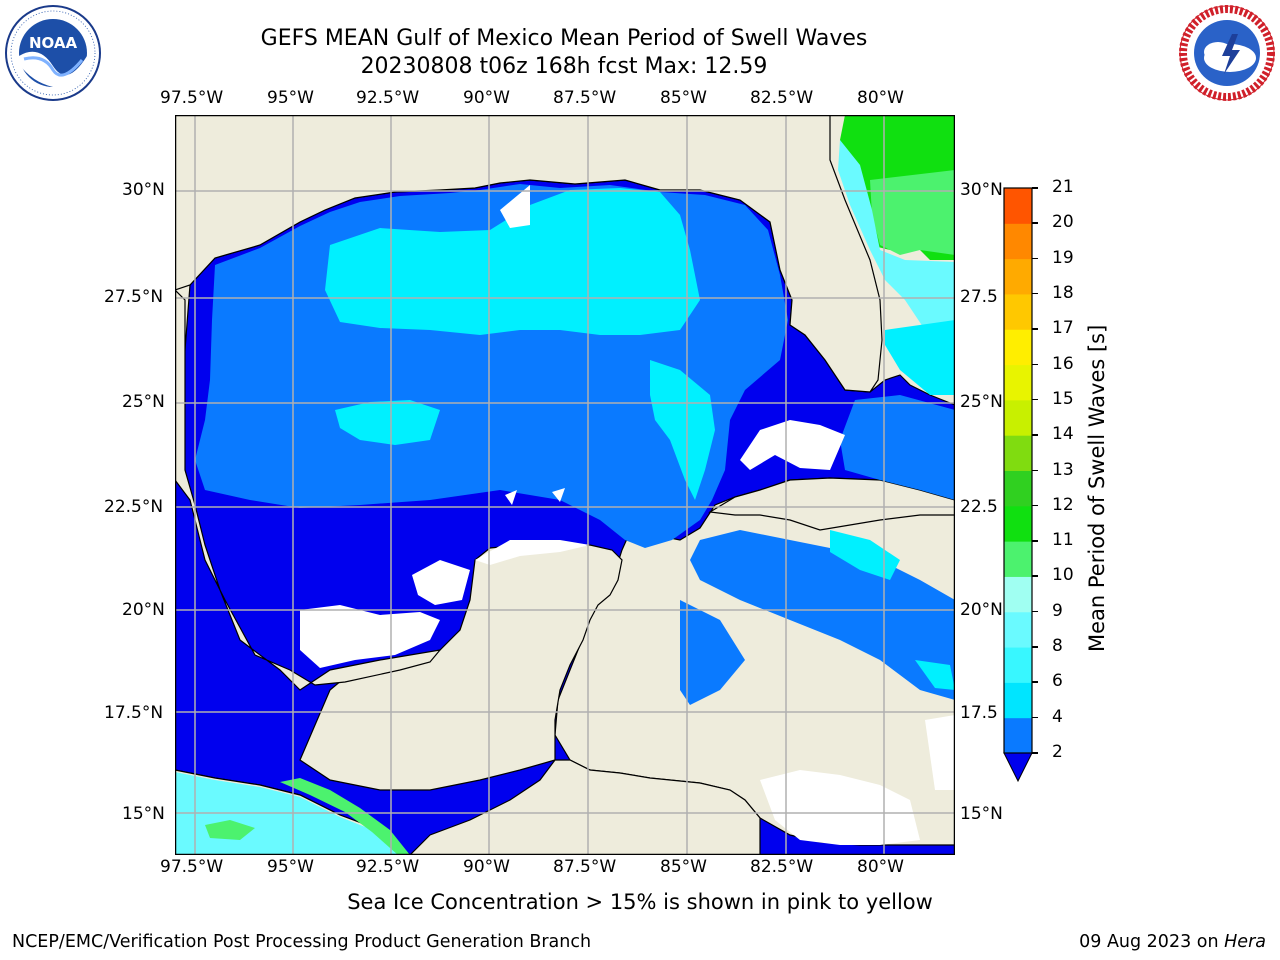  Describe the element at coordinates (1057, 716) in the screenshot. I see `colorbar-tick-label: 4` at that location.